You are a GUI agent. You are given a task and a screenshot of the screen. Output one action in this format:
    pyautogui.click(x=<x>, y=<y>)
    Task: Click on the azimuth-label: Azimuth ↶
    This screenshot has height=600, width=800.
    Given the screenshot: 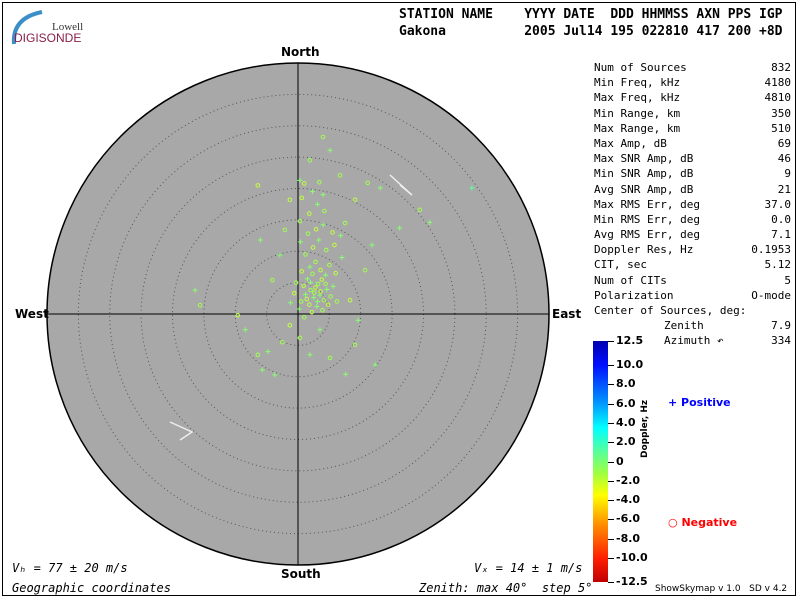 What is the action you would take?
    pyautogui.click(x=694, y=341)
    